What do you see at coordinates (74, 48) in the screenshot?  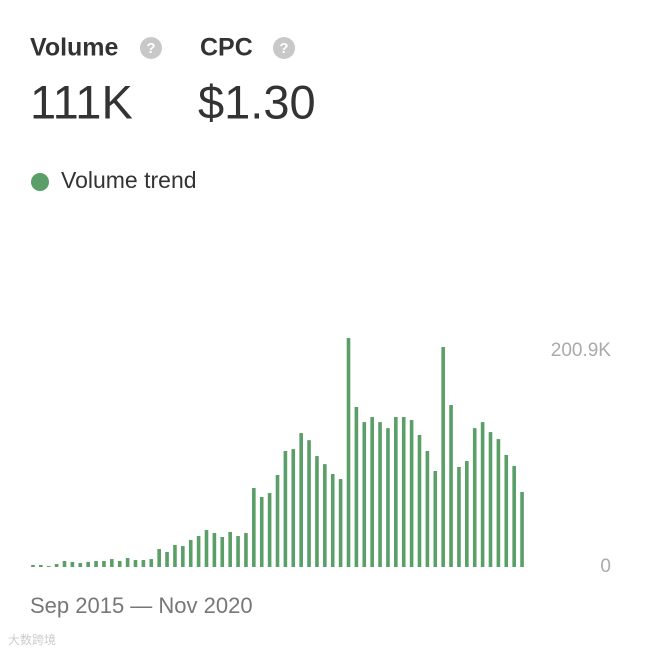 I see `metric-label: Volume` at bounding box center [74, 48].